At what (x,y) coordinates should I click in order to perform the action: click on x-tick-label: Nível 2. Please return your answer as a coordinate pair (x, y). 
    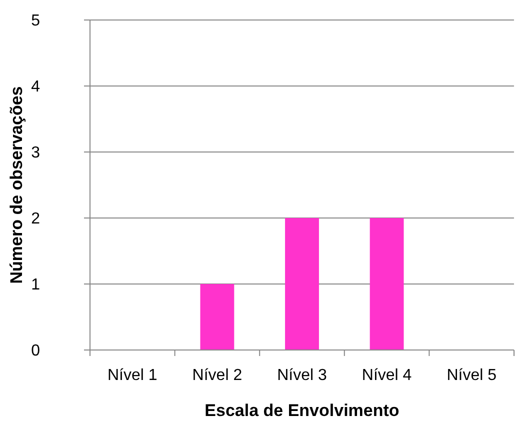
    Looking at the image, I should click on (217, 375).